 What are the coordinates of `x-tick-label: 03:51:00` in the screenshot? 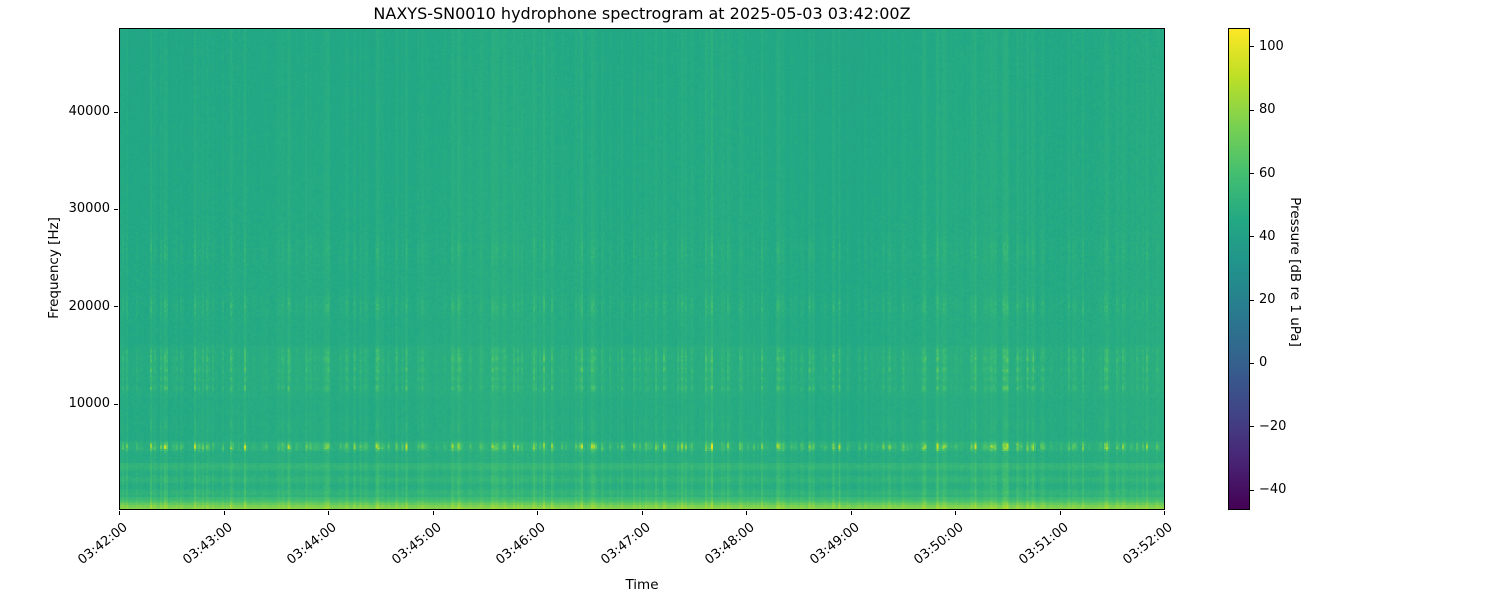 It's located at (1043, 544).